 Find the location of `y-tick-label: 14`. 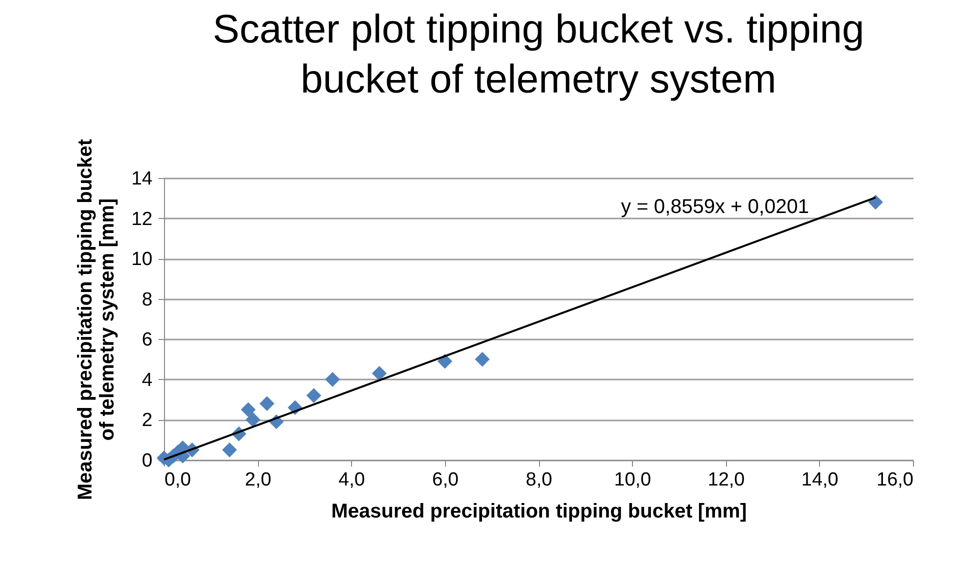

y-tick-label: 14 is located at coordinates (142, 179).